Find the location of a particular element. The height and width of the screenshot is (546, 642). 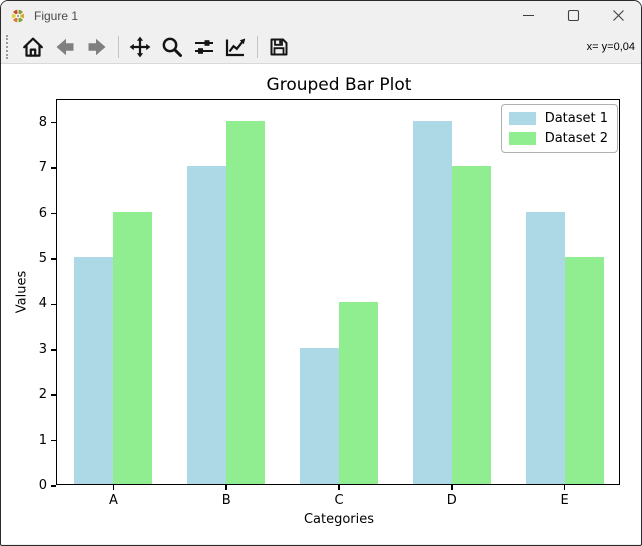

back-button is located at coordinates (65, 47).